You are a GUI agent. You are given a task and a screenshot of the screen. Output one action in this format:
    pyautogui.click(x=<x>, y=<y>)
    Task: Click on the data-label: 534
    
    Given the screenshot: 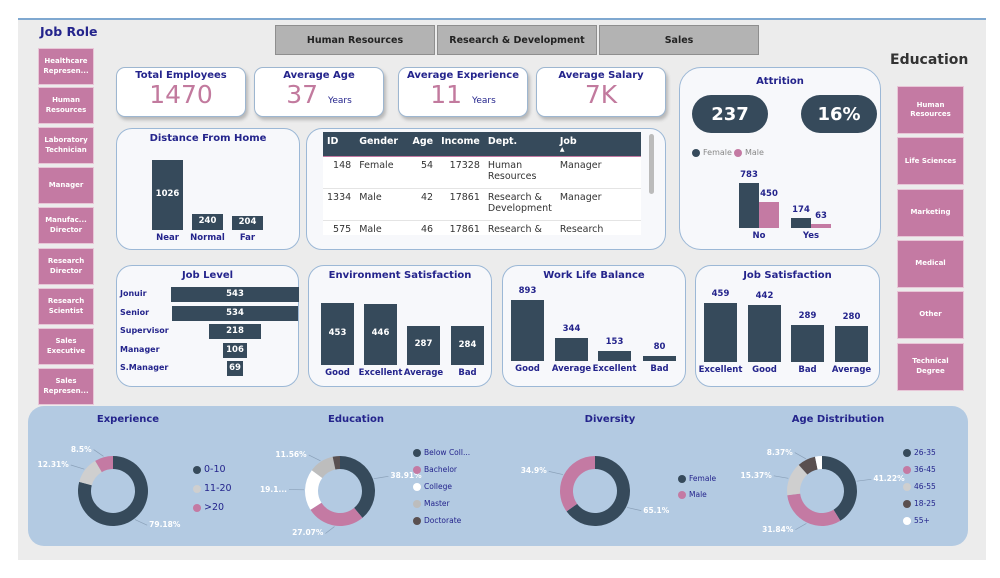 What is the action you would take?
    pyautogui.click(x=235, y=312)
    